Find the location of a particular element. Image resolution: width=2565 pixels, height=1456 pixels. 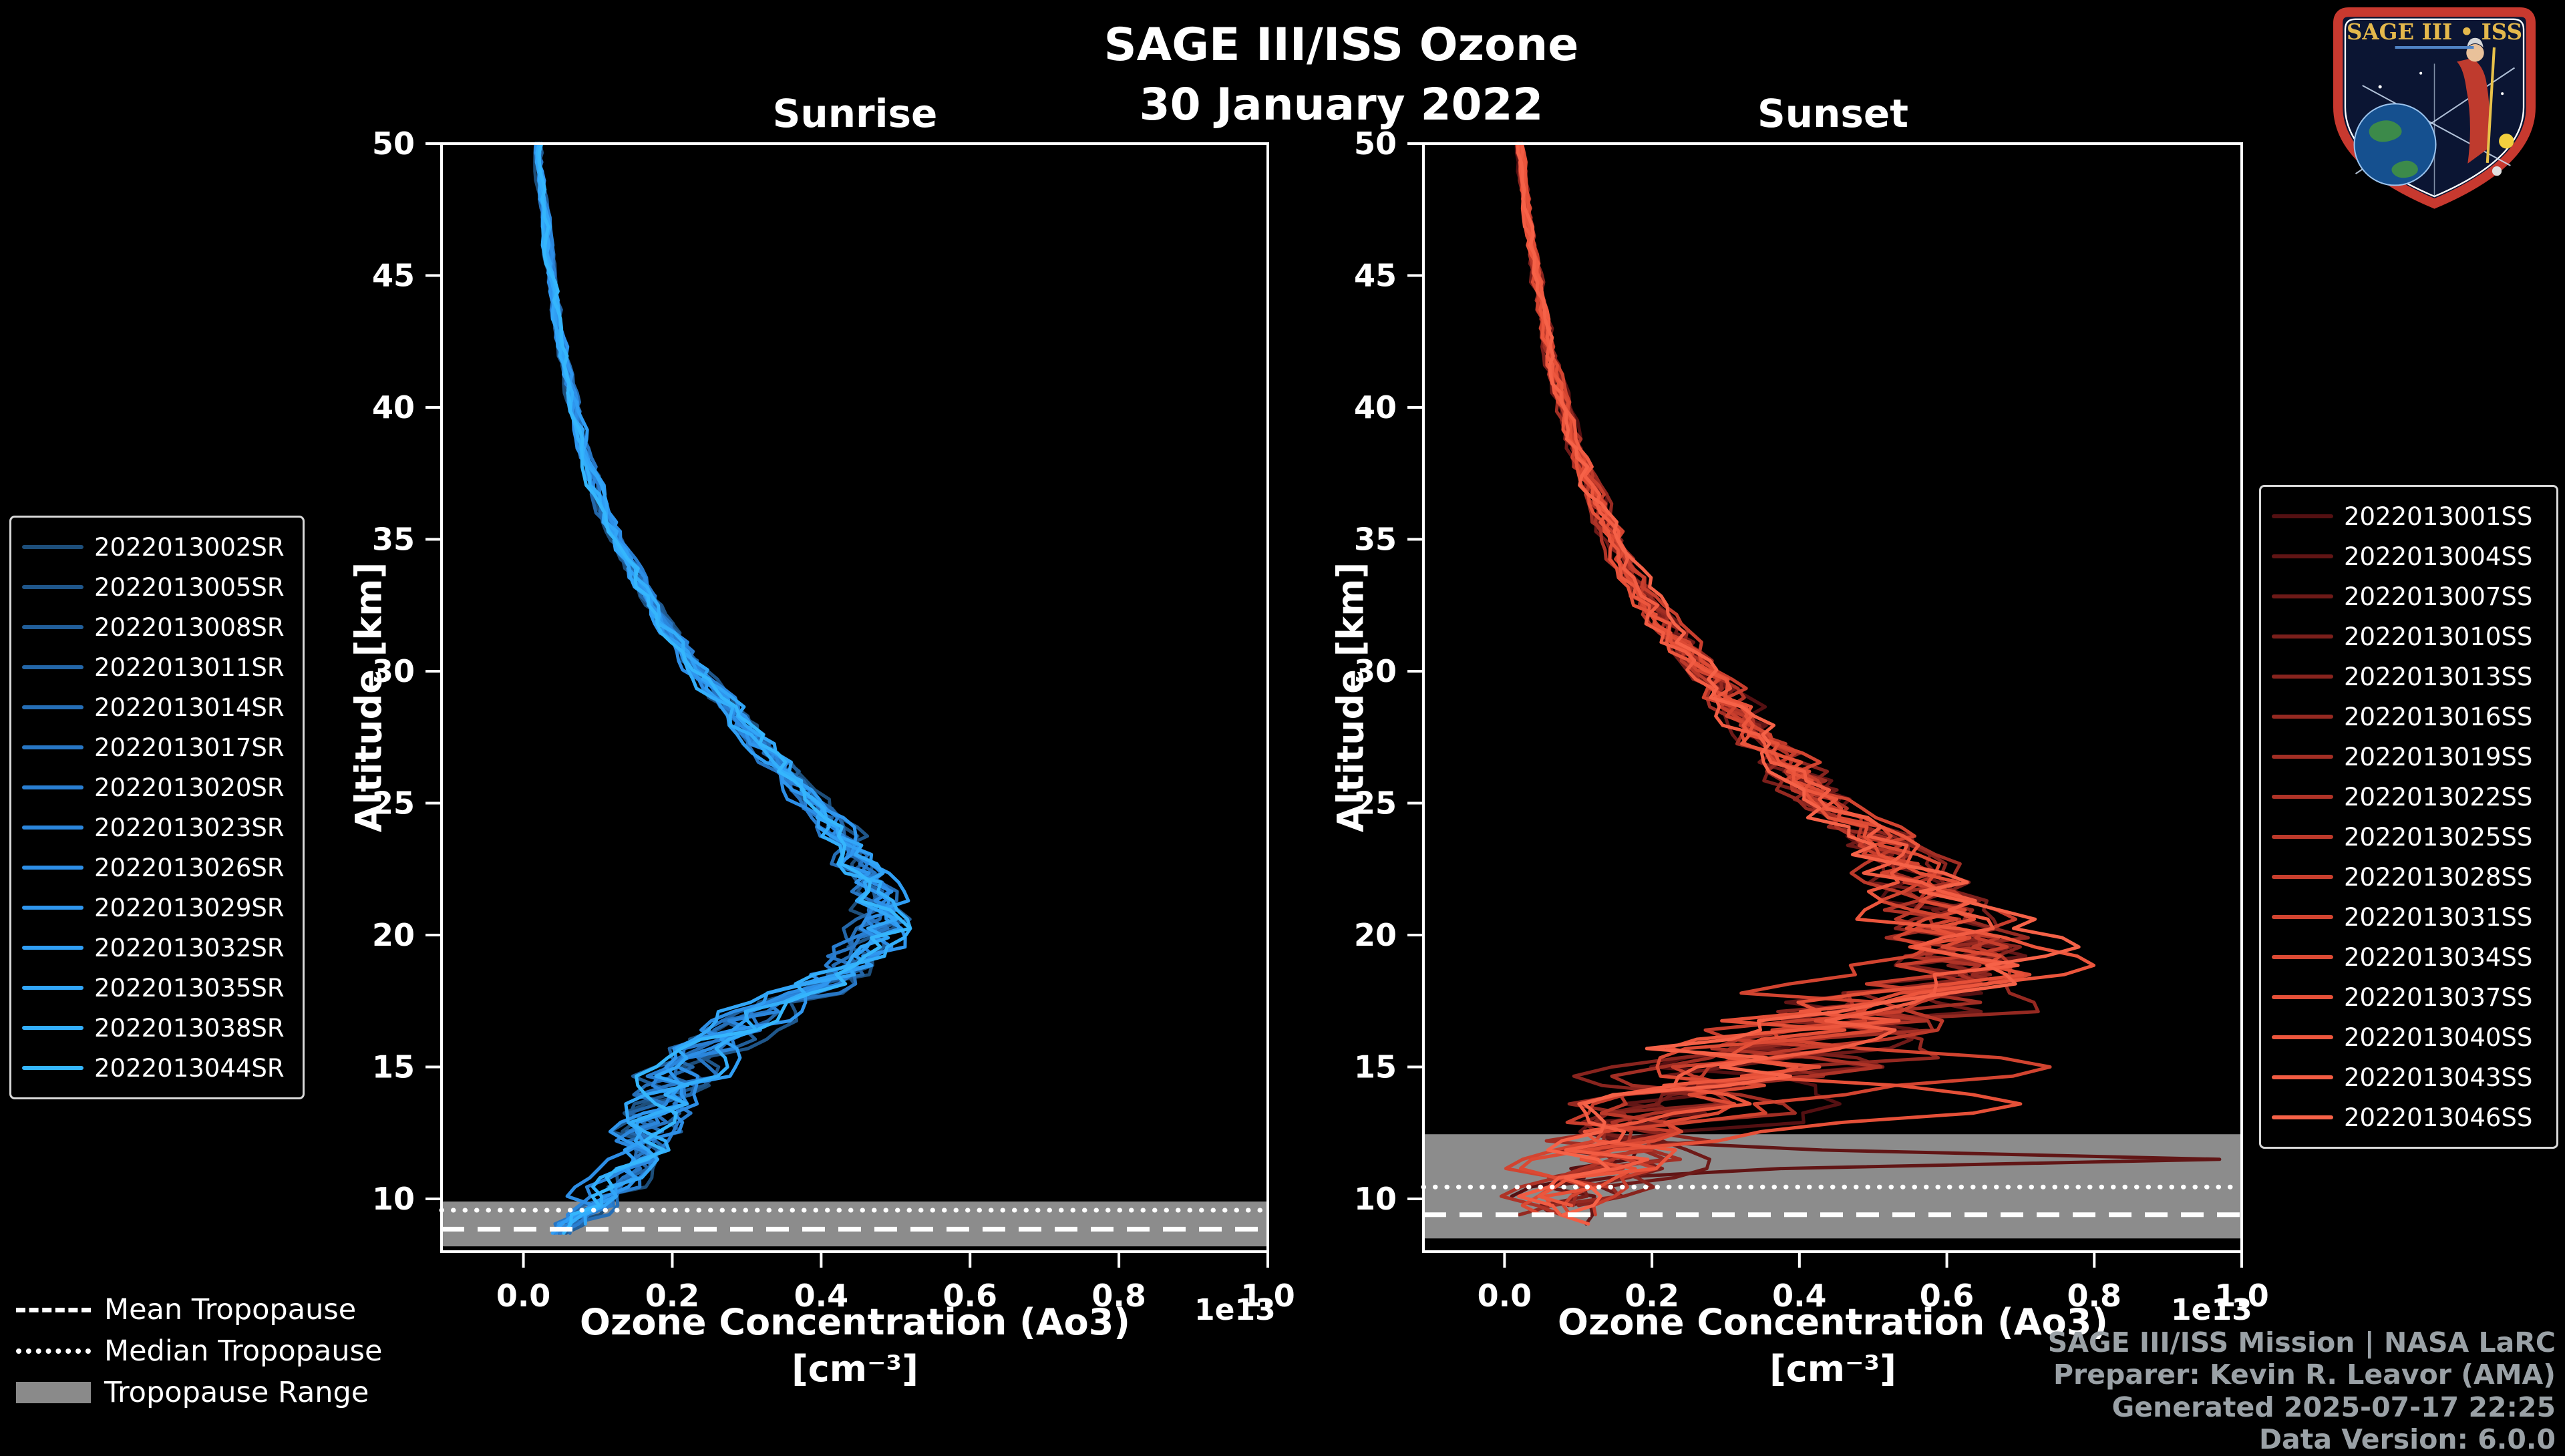

legend-item-label: 2022013013SS is located at coordinates (2438, 676).